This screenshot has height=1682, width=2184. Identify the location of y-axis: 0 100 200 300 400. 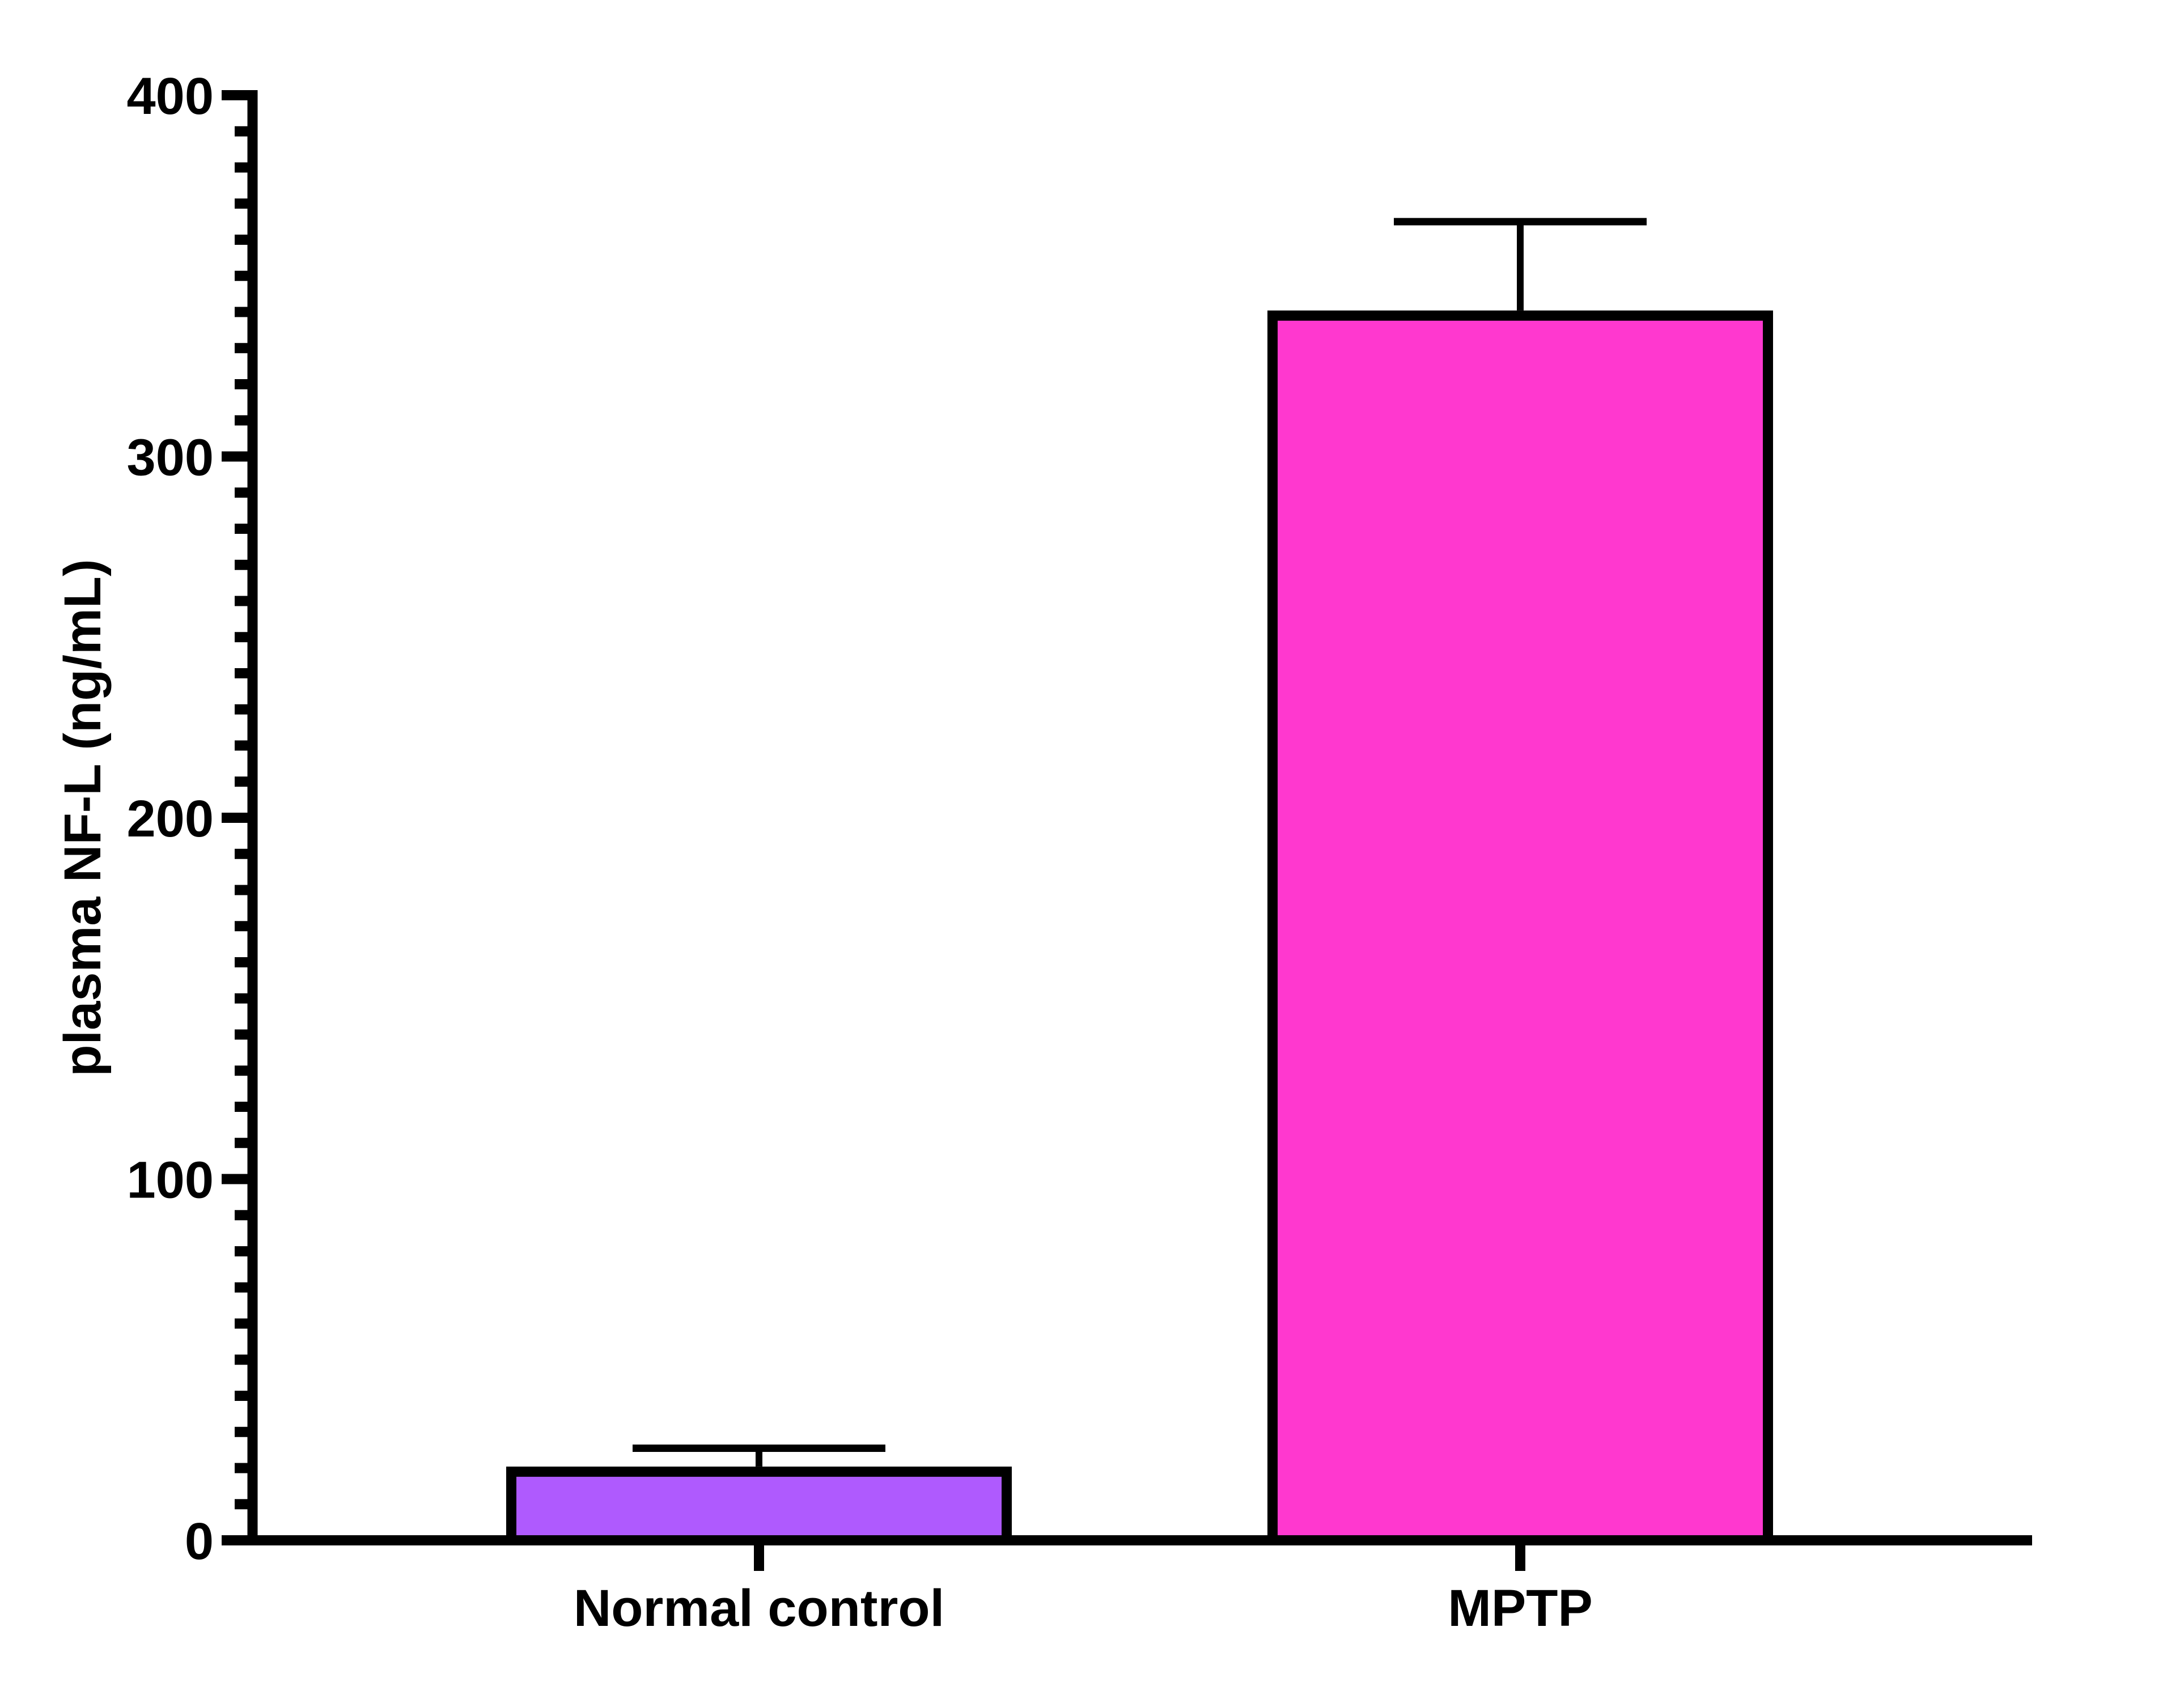
(192, 819).